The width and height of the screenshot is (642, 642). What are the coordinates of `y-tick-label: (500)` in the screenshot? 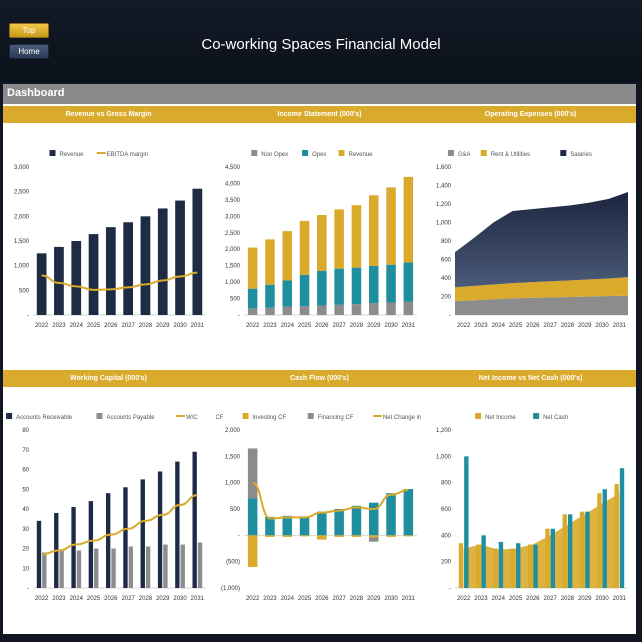 It's located at (233, 563).